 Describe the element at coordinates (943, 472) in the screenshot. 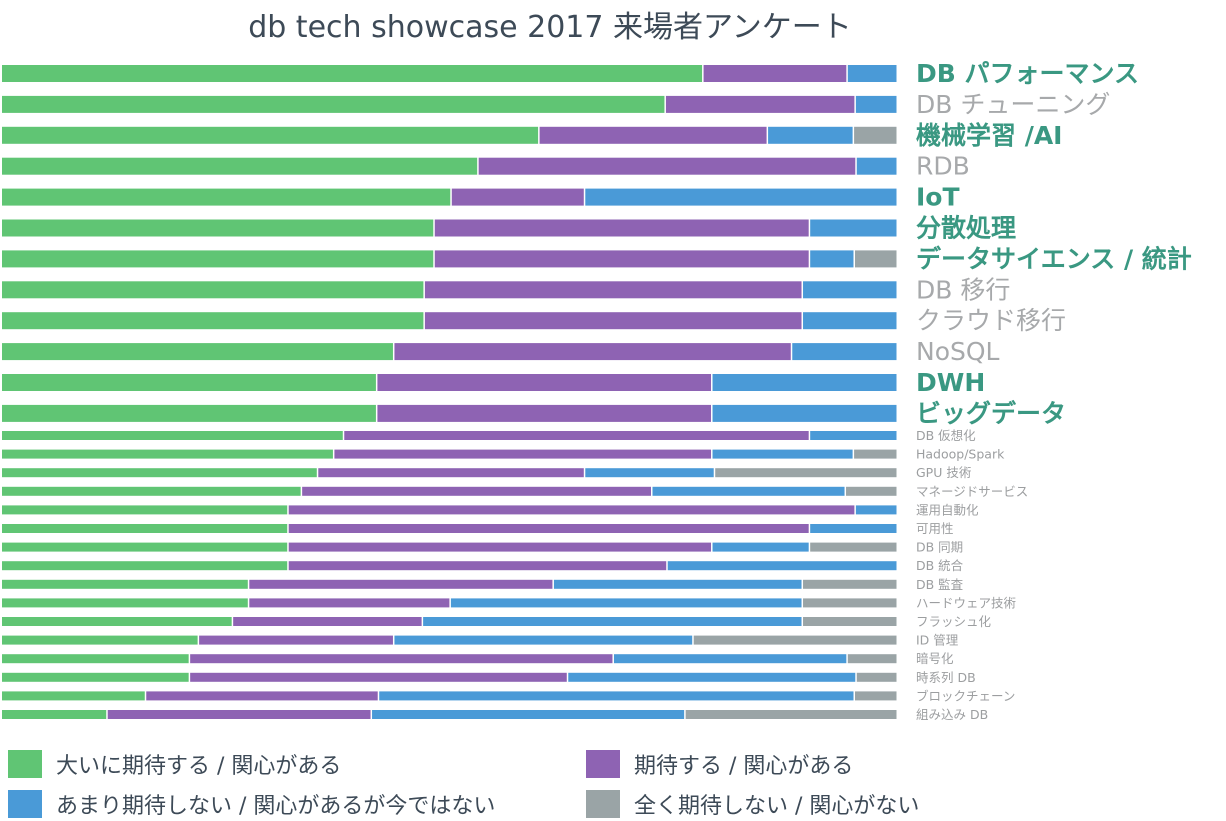

I see `category-label: GPU 技術` at that location.